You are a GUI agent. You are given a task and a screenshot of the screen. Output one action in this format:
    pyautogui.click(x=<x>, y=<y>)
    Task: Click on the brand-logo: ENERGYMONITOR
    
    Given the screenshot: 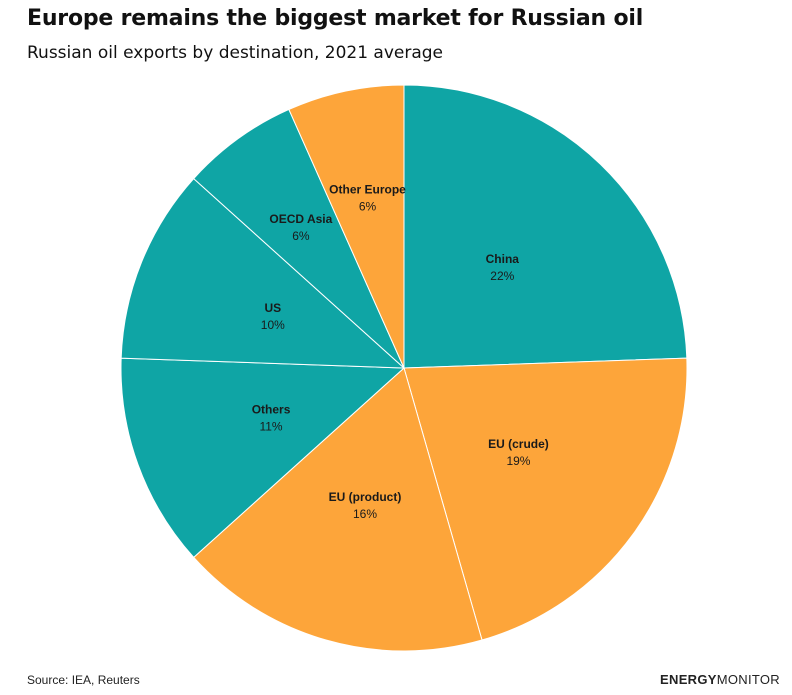 What is the action you would take?
    pyautogui.click(x=720, y=679)
    